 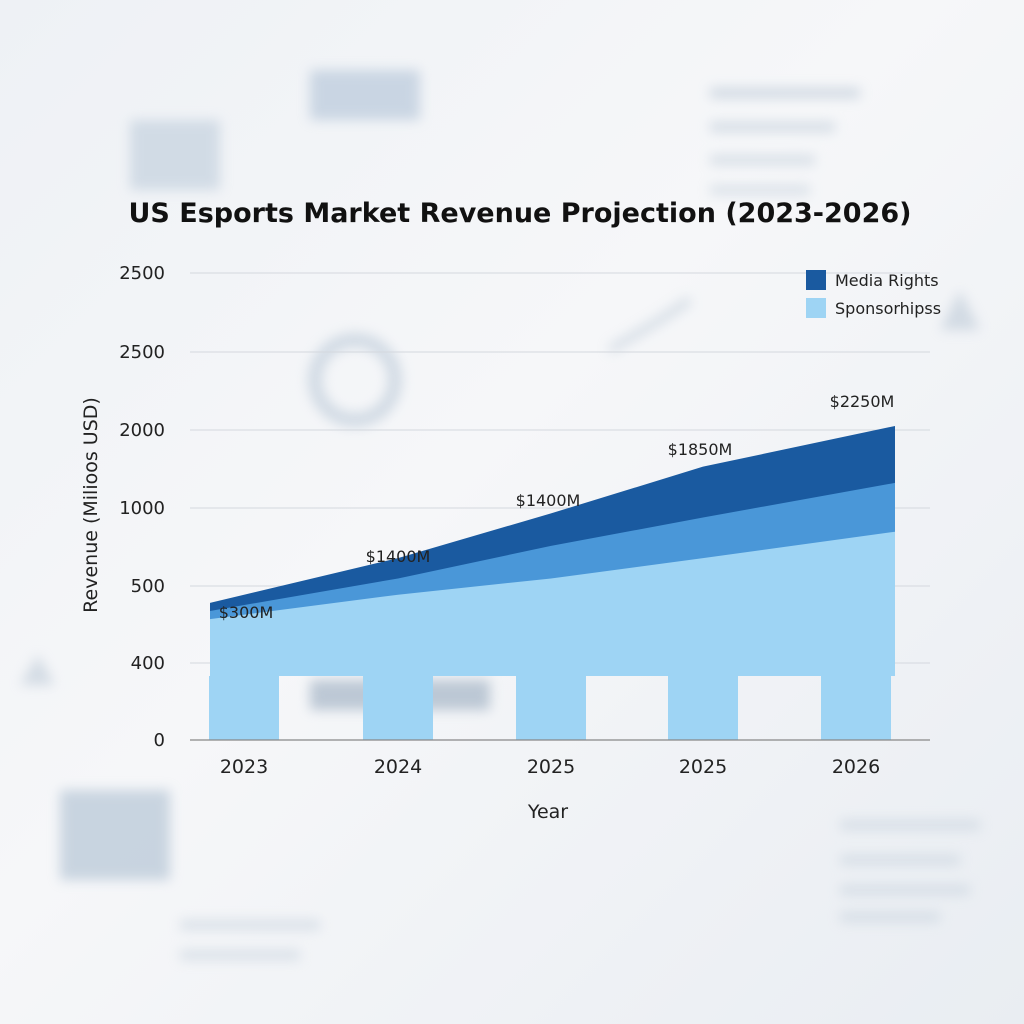 I want to click on legend: Media Rights Sponsorhipss, so click(x=873, y=294).